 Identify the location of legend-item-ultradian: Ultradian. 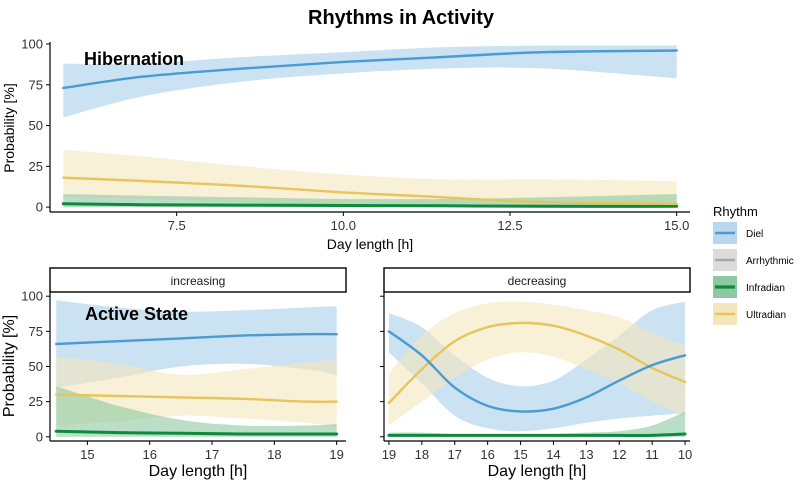
(749, 314).